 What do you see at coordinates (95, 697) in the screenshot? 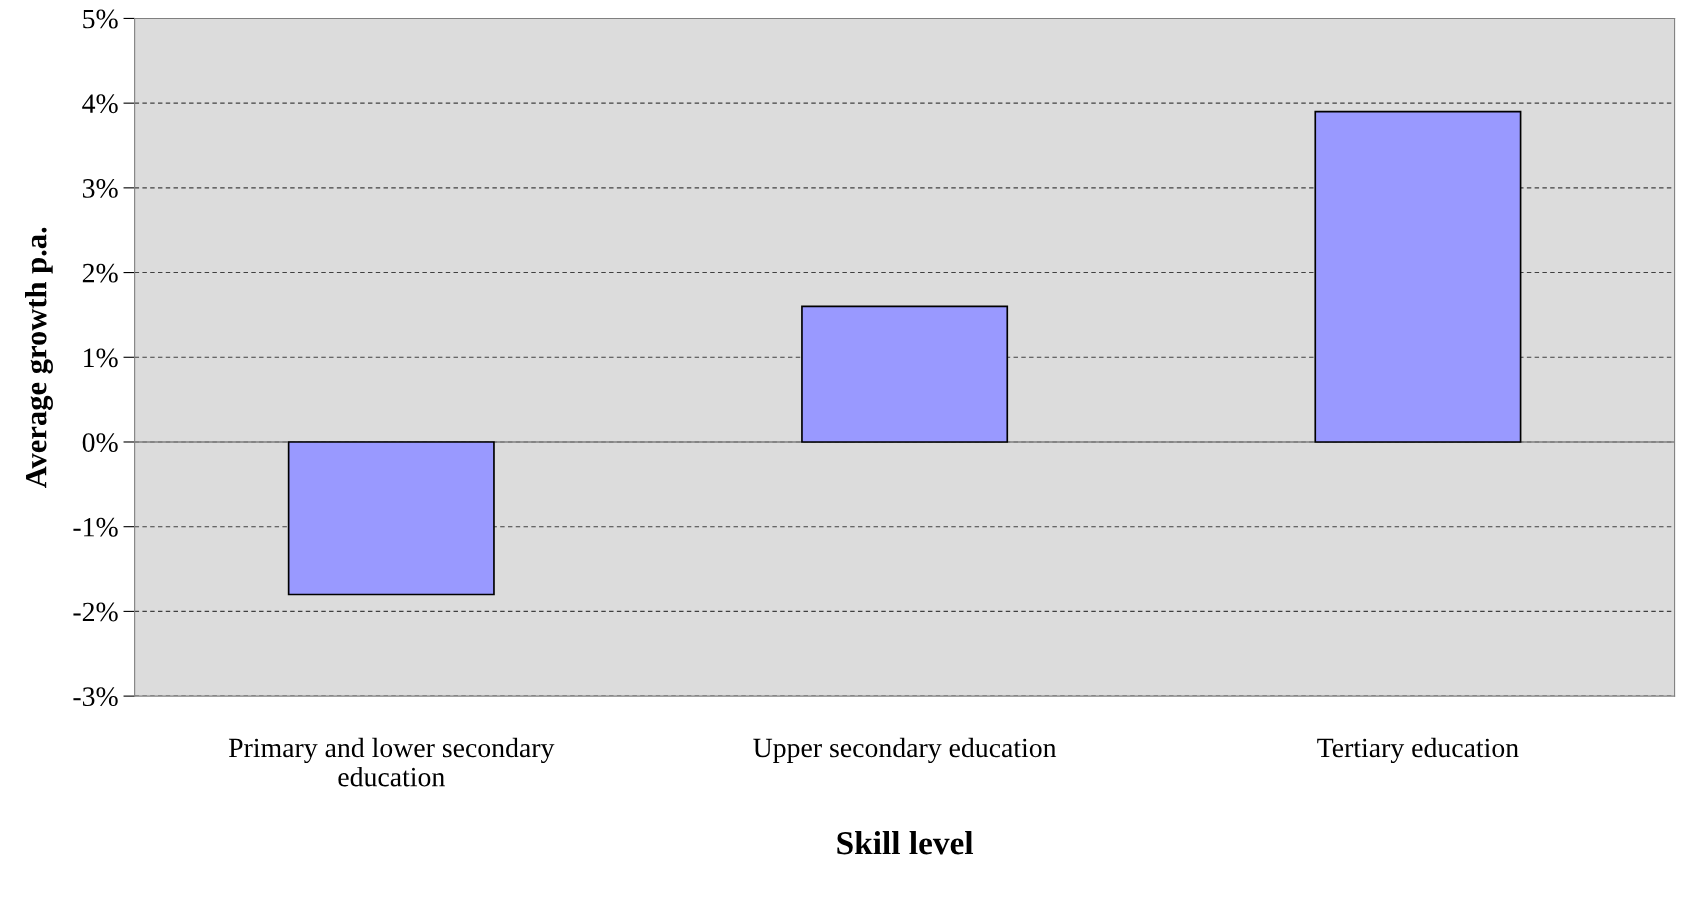
I see `y-tick-label: -3%` at bounding box center [95, 697].